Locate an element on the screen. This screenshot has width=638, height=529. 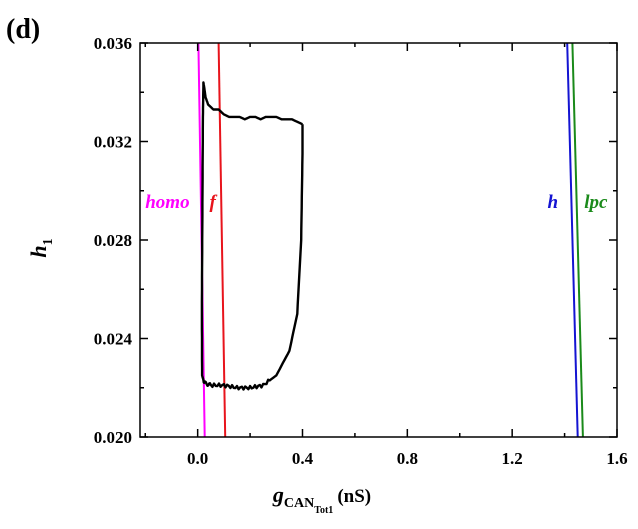
x-axis-unit: (nS) is located at coordinates (354, 496).